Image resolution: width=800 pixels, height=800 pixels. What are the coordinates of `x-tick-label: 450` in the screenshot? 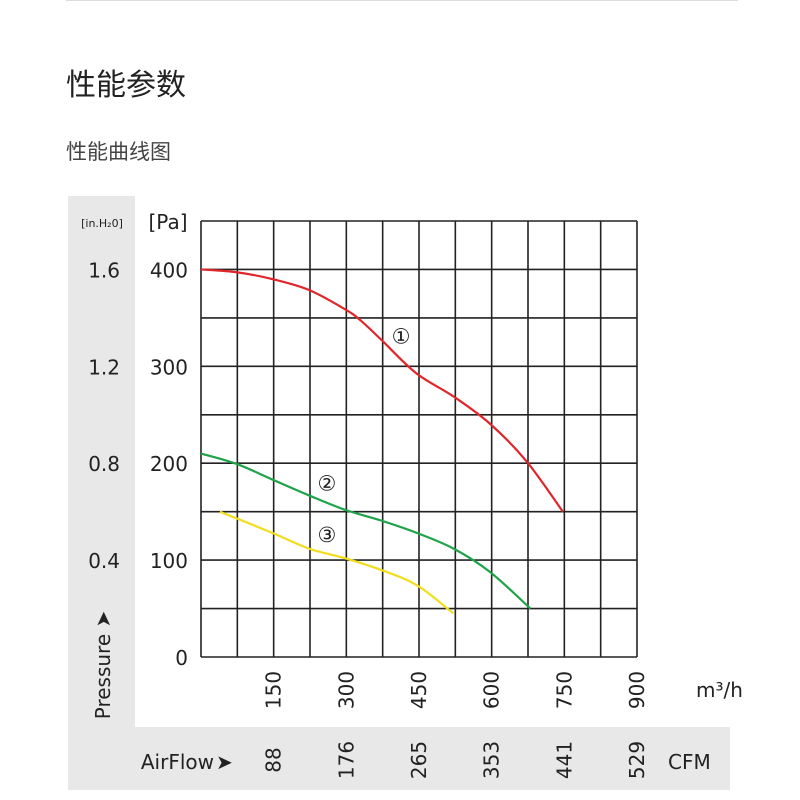 It's located at (419, 690).